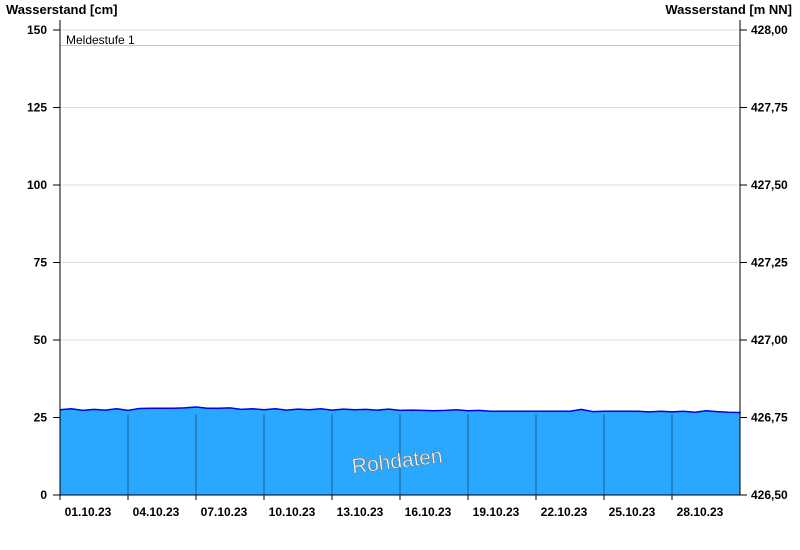  What do you see at coordinates (37, 185) in the screenshot?
I see `left-tick-label: 100` at bounding box center [37, 185].